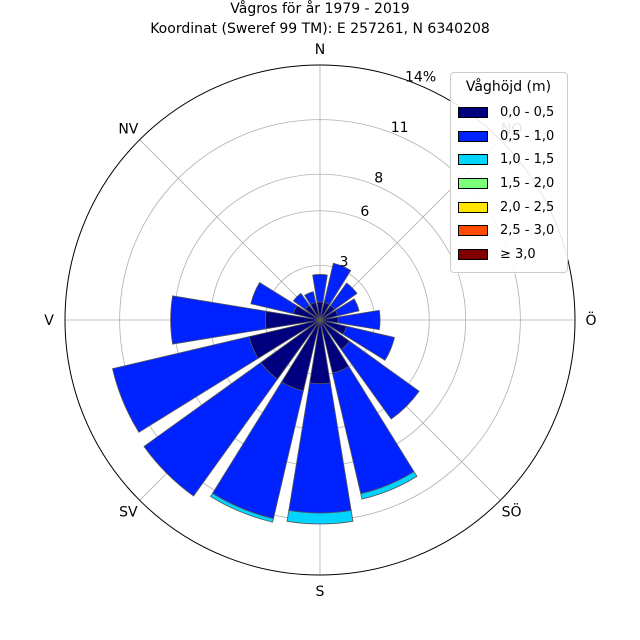 The width and height of the screenshot is (640, 640). What do you see at coordinates (420, 77) in the screenshot?
I see `radial-tick-label: 14%` at bounding box center [420, 77].